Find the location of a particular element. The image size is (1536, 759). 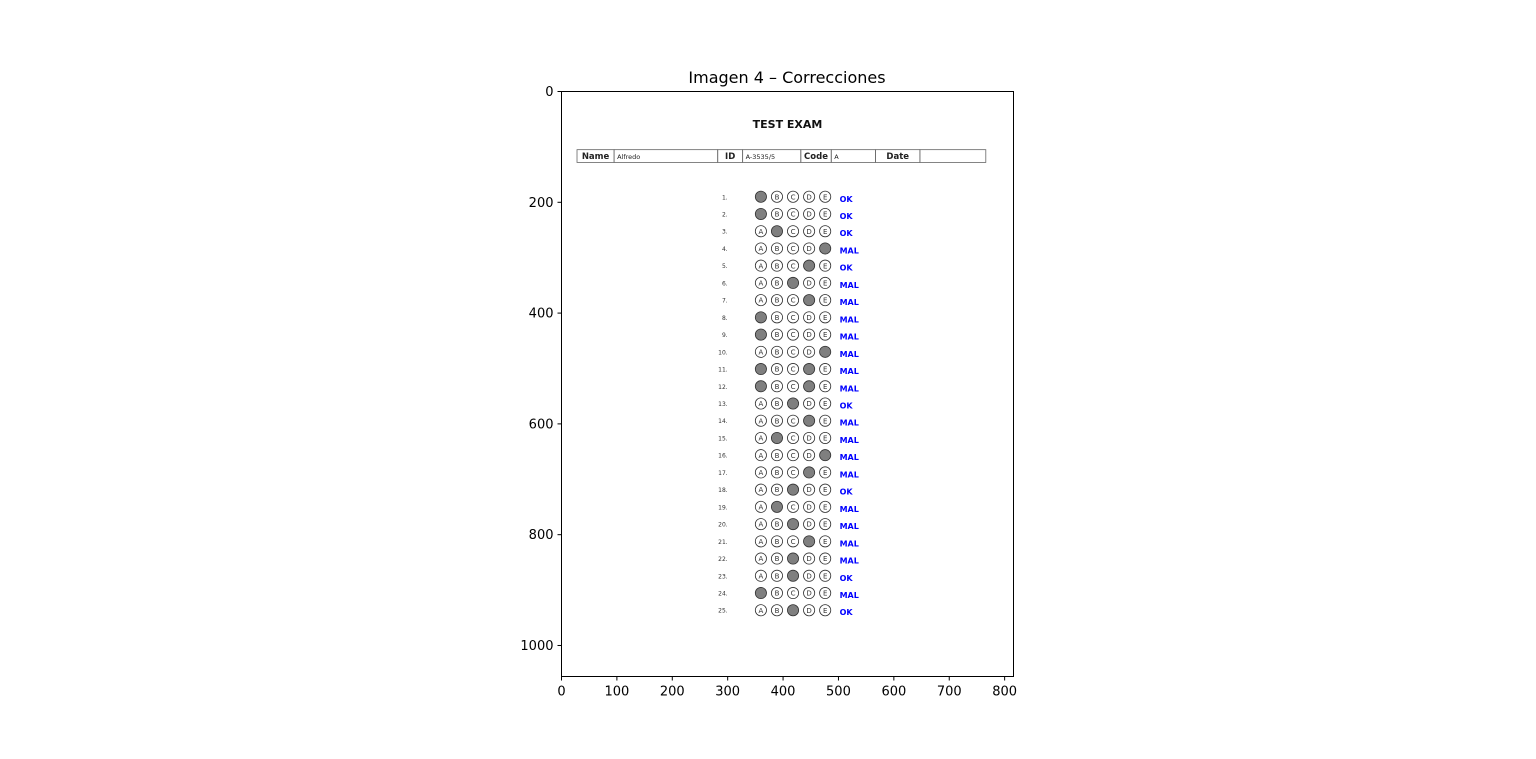

question-row: 12. B C E MAL is located at coordinates (788, 386).